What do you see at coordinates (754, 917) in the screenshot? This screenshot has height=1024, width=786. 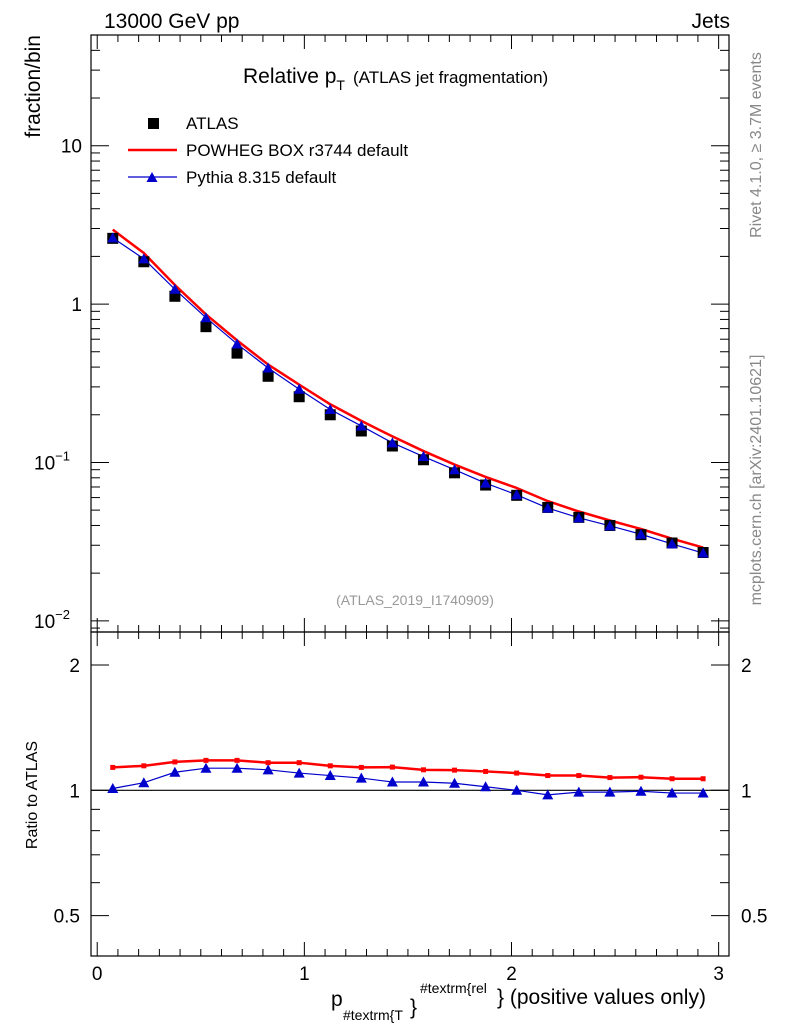 I see `ratio-y-tick-label-right-0.5: 0.5` at bounding box center [754, 917].